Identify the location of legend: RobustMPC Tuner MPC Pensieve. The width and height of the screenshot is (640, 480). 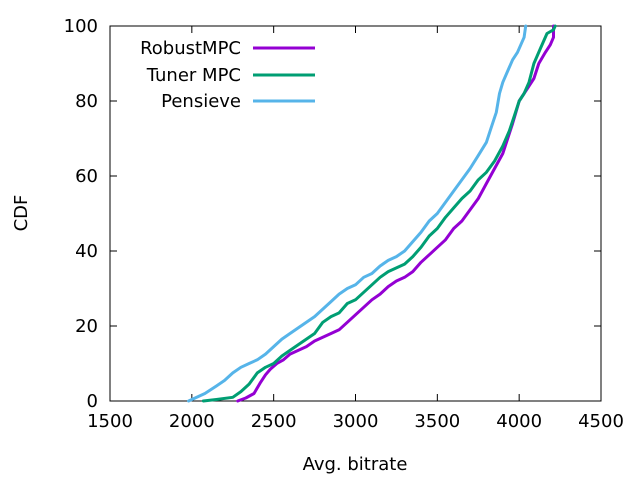
(227, 75).